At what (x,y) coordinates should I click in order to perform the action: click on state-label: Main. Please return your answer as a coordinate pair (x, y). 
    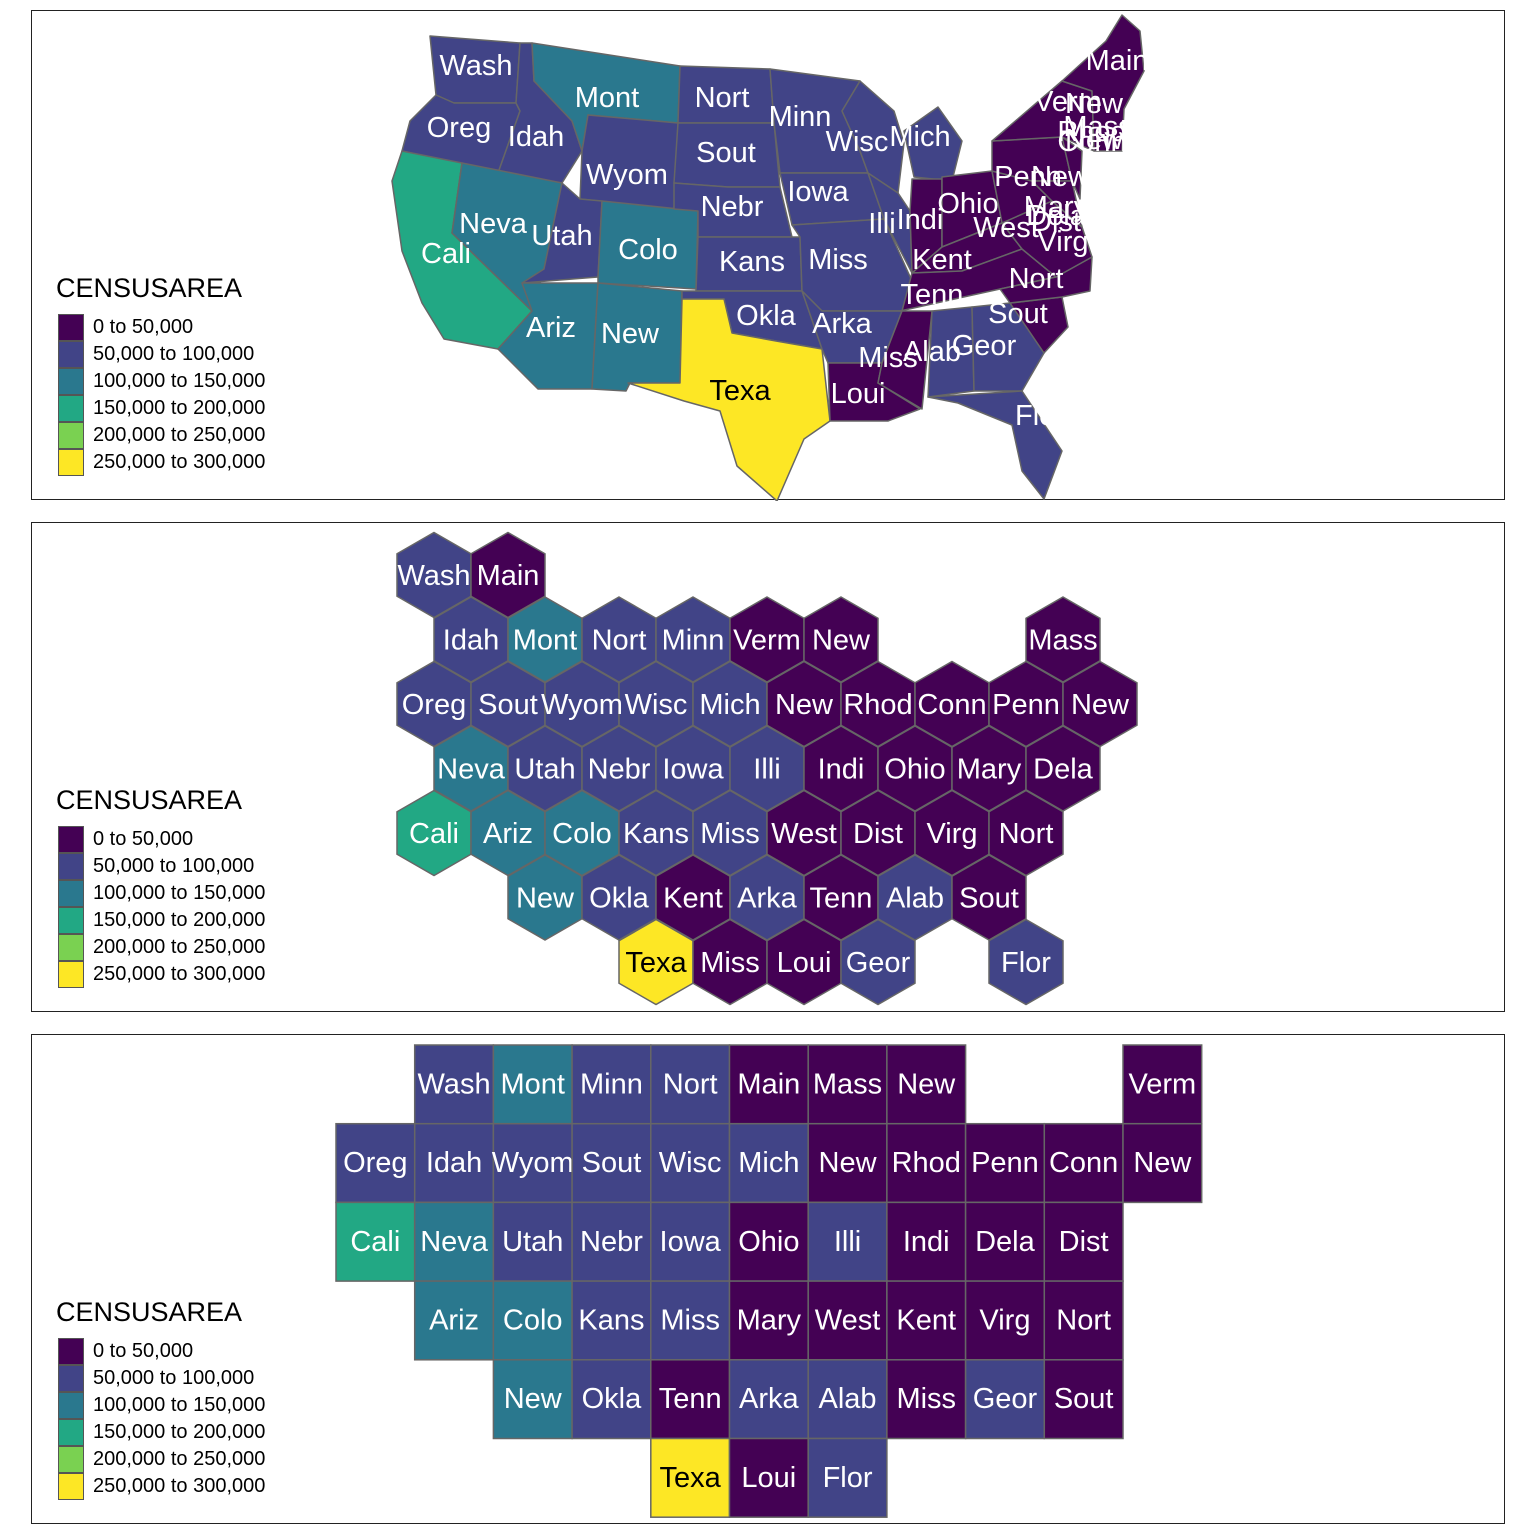
    Looking at the image, I should click on (1117, 61).